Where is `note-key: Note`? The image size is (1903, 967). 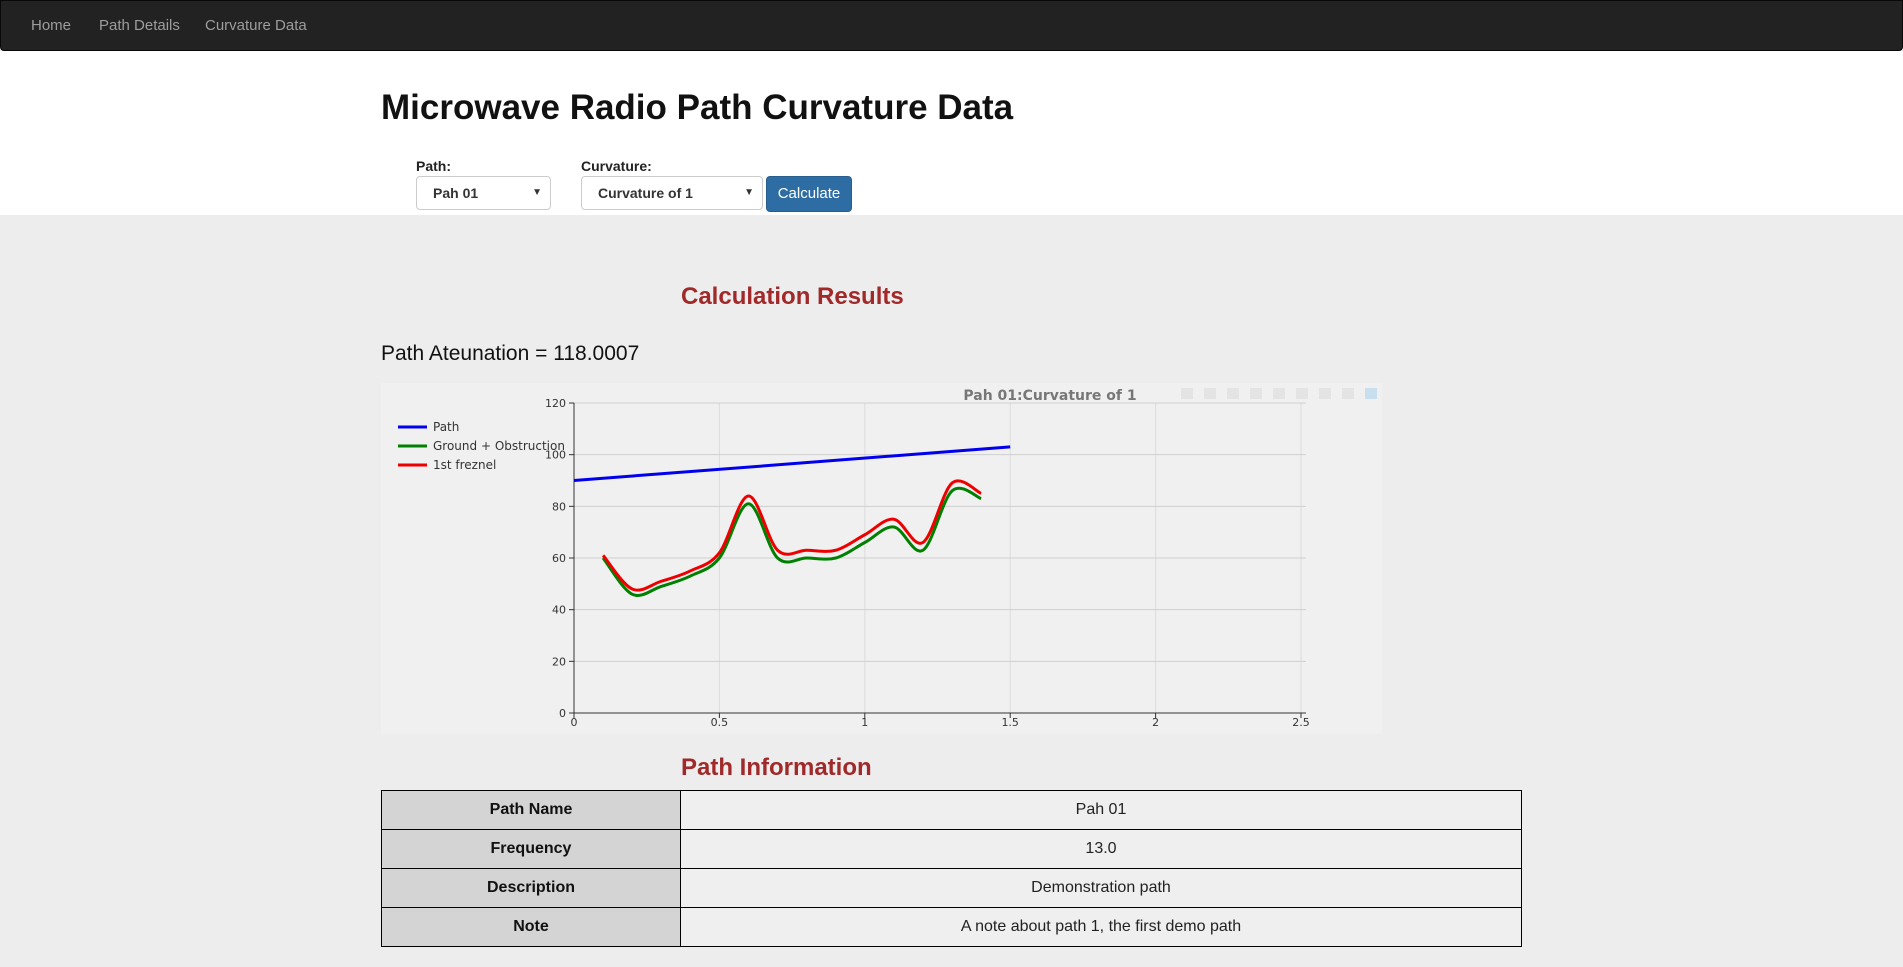 note-key: Note is located at coordinates (531, 927).